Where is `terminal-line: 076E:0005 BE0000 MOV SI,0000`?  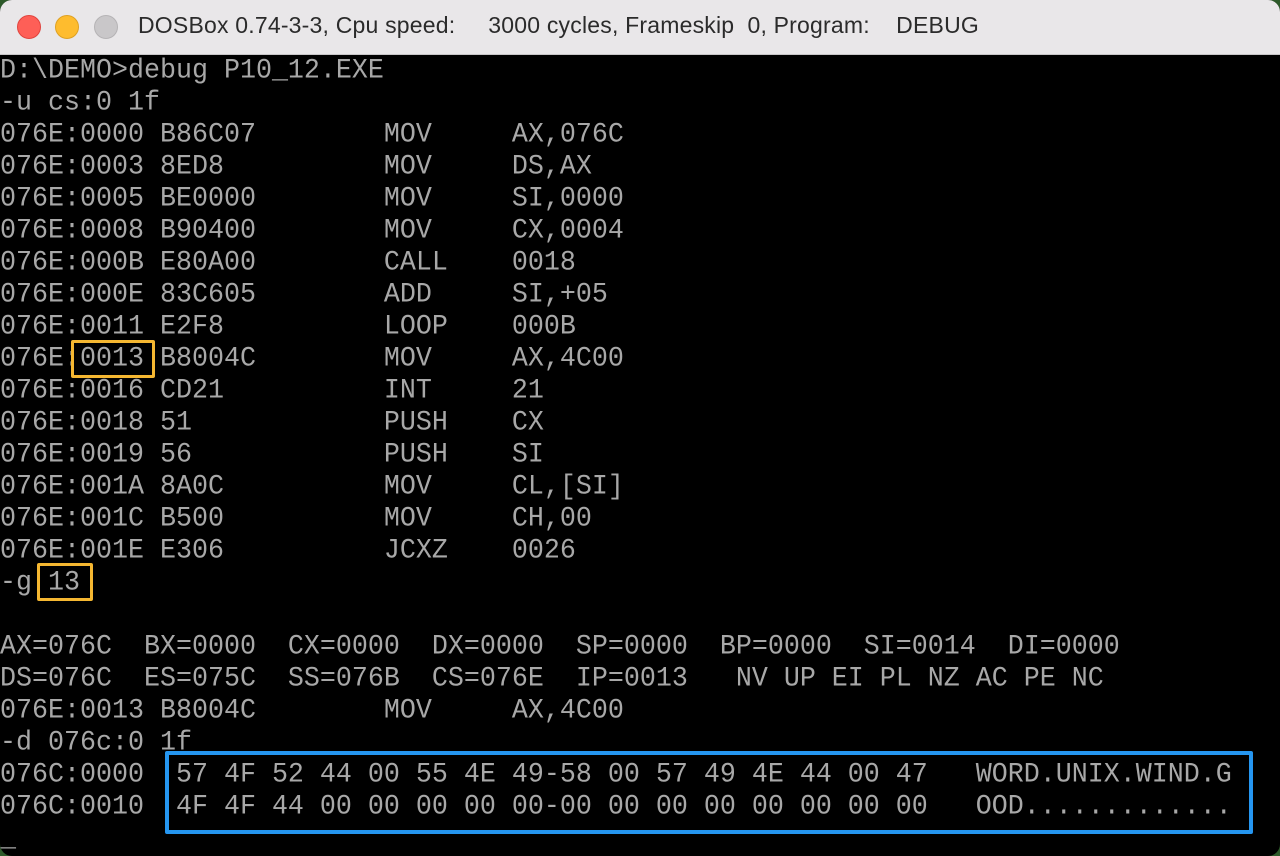
terminal-line: 076E:0005 BE0000 MOV SI,0000 is located at coordinates (312, 199).